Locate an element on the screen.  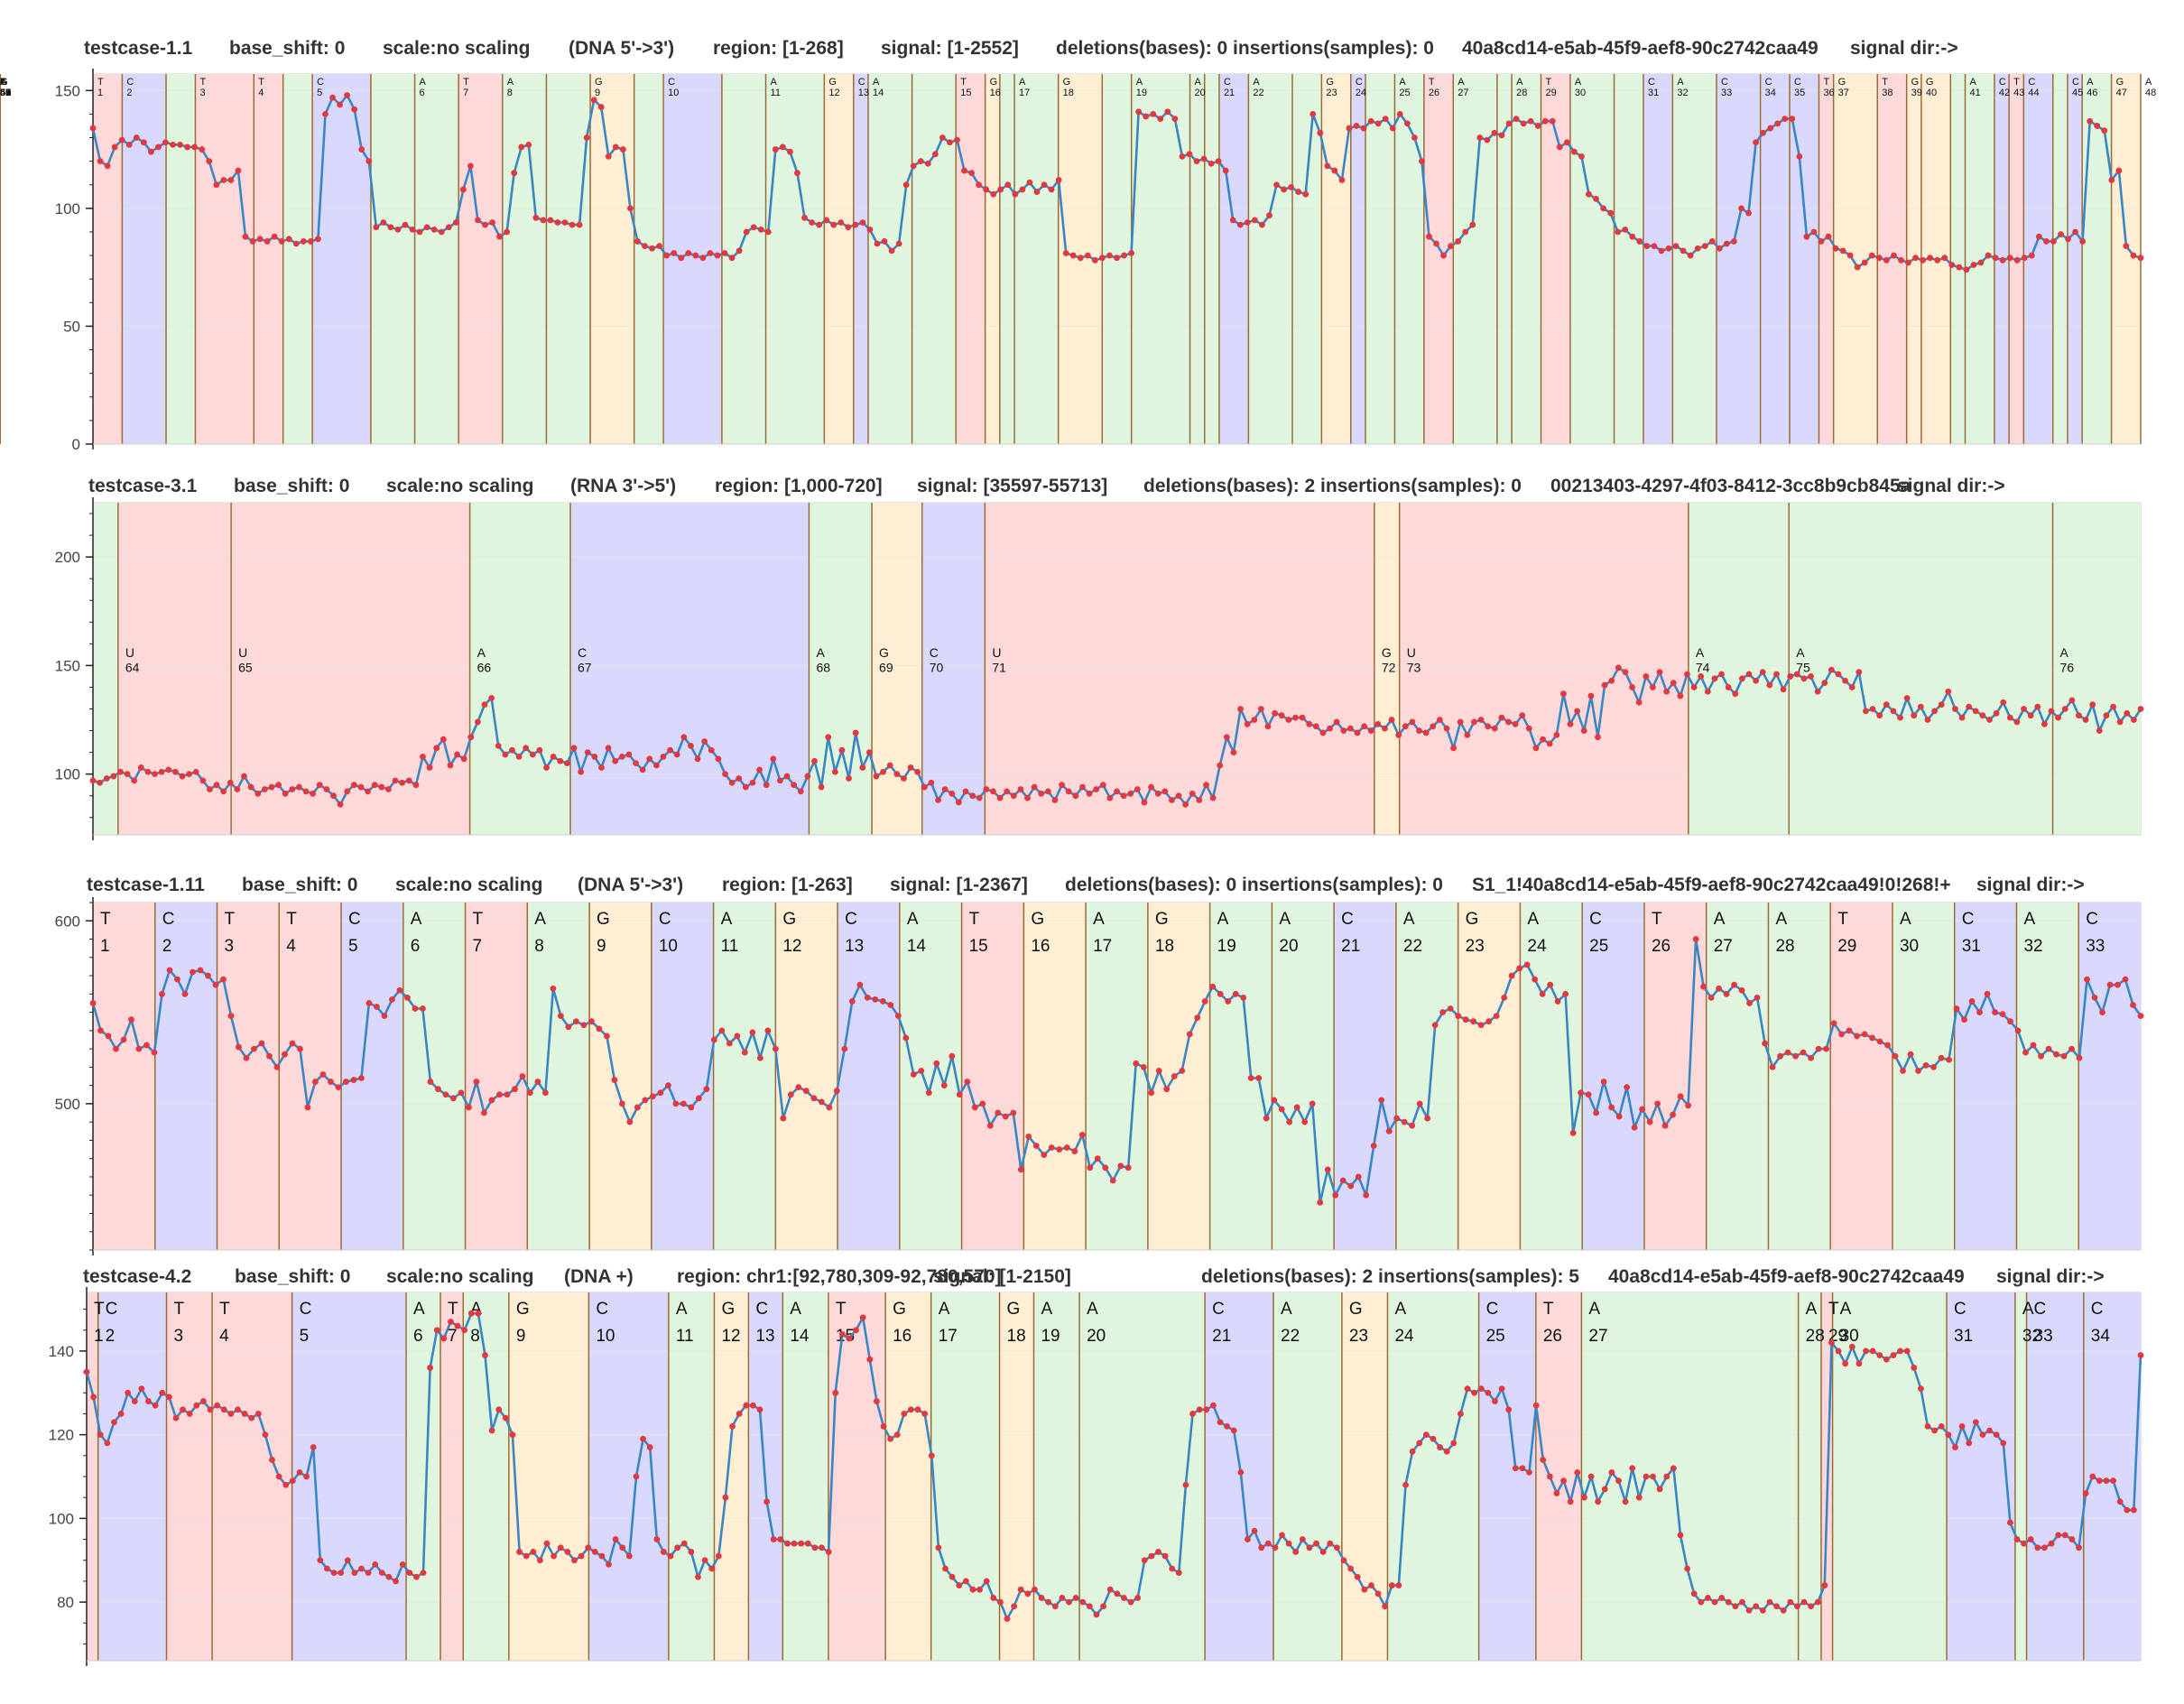
base-number: 4 is located at coordinates (261, 93).